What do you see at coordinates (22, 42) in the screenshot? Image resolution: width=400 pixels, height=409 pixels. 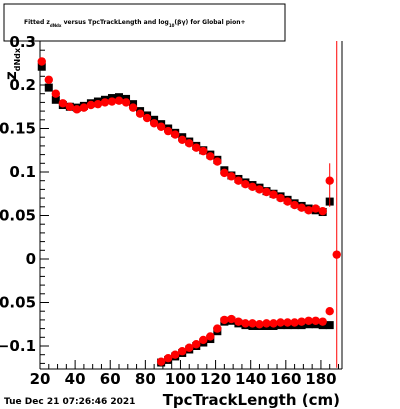 I see `y-tick-label-top: 0.3` at bounding box center [22, 42].